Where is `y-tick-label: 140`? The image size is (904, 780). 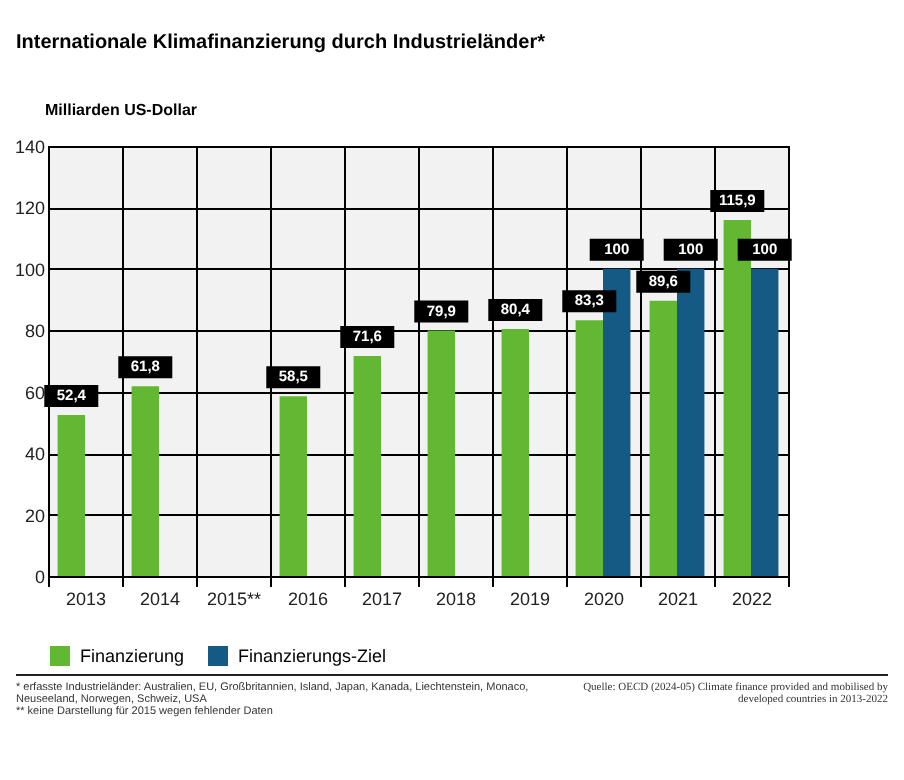 y-tick-label: 140 is located at coordinates (29, 147).